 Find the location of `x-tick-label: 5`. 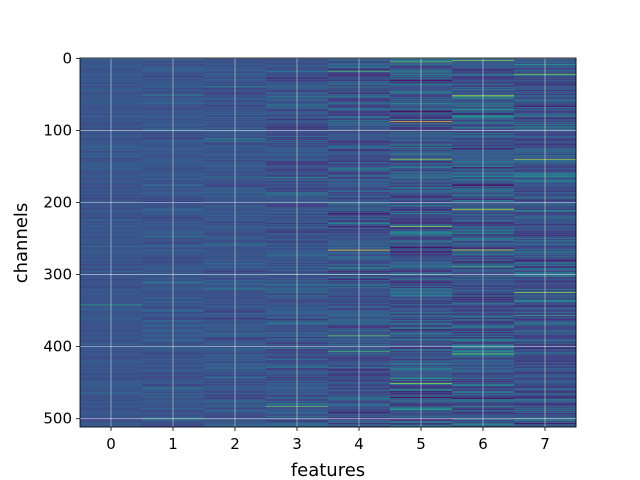

x-tick-label: 5 is located at coordinates (421, 444).